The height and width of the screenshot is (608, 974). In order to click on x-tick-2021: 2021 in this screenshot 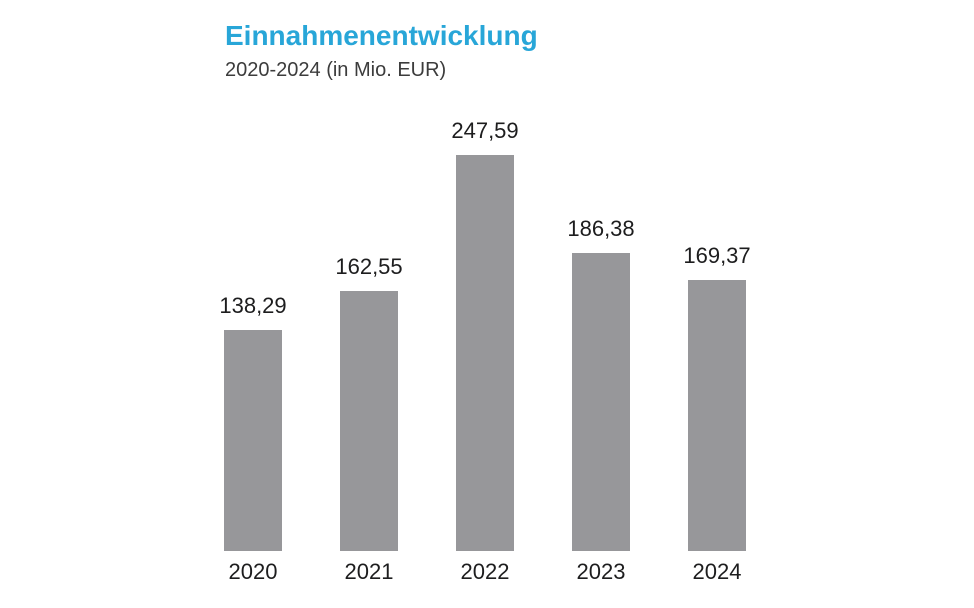, I will do `click(369, 571)`.